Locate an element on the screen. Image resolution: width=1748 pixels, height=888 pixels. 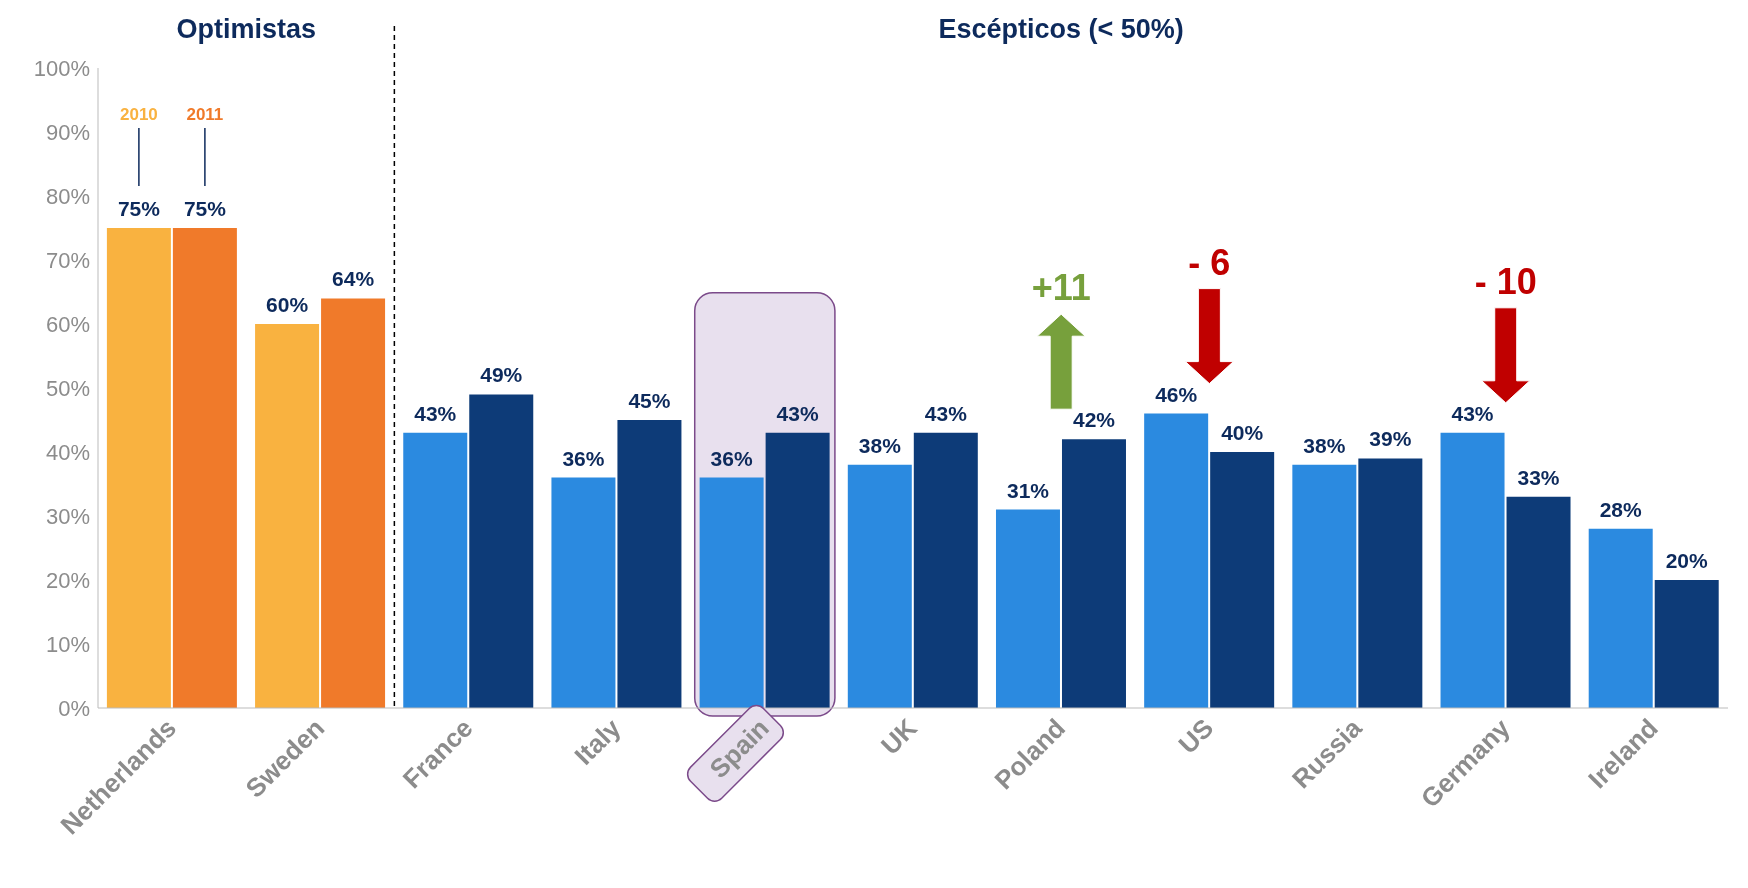
y-tick-label: 70% is located at coordinates (67, 260).